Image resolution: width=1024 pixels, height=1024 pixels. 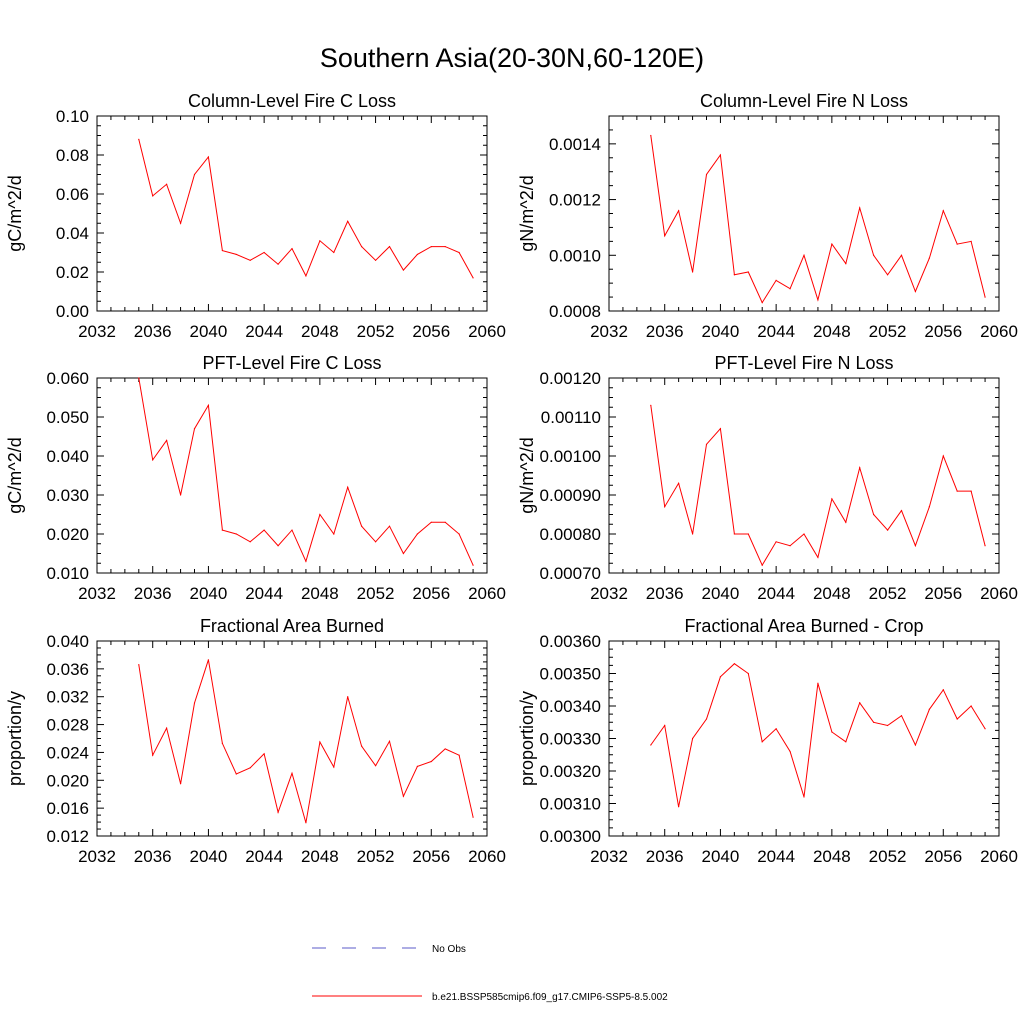 I want to click on y-tick-label: 0.00310, so click(x=570, y=804).